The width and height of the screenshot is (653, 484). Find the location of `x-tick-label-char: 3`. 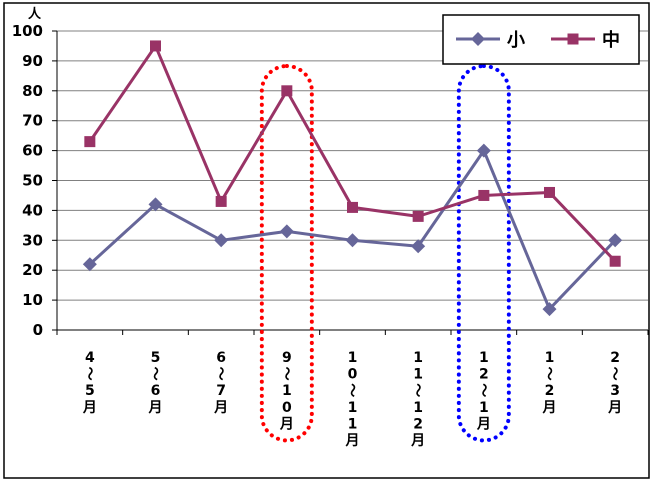

x-tick-label-char: 3 is located at coordinates (615, 391).